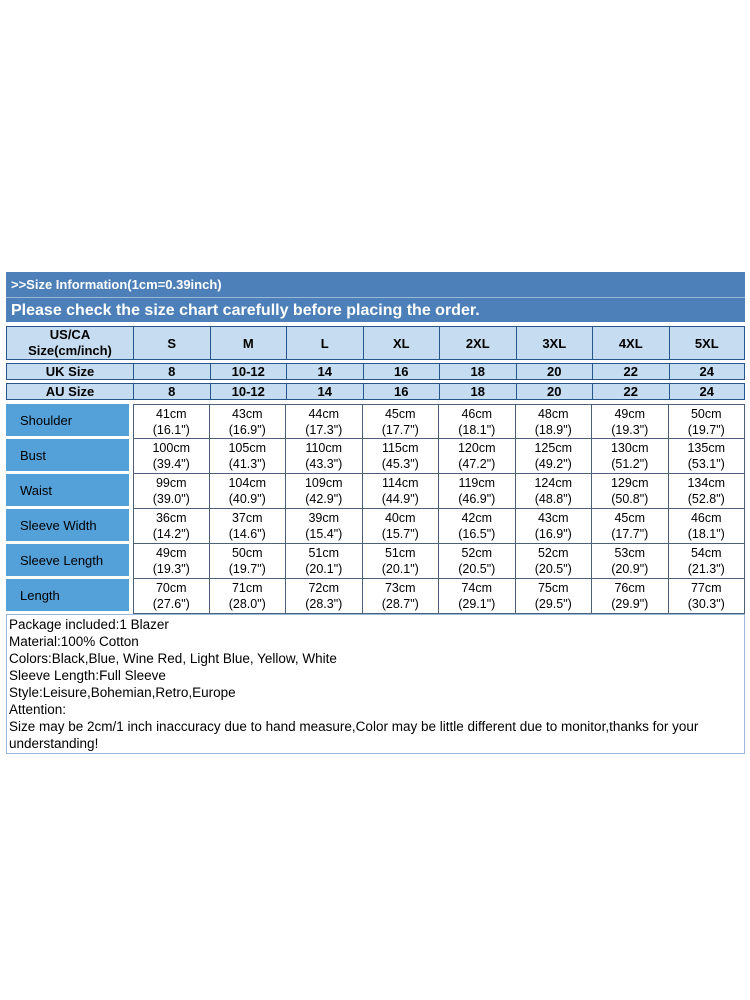 The width and height of the screenshot is (750, 1000). What do you see at coordinates (324, 534) in the screenshot?
I see `value-inch: (15.4")` at bounding box center [324, 534].